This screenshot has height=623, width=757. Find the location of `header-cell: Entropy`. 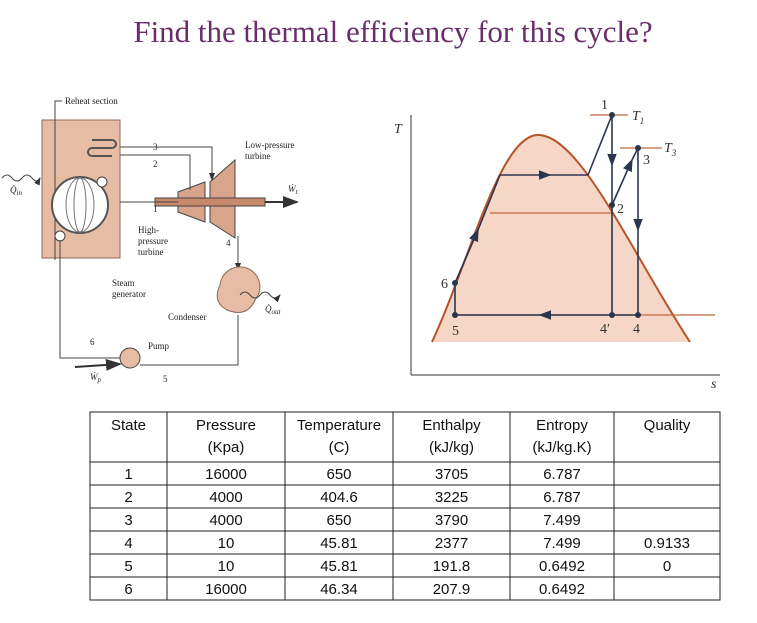

header-cell: Entropy is located at coordinates (562, 425).